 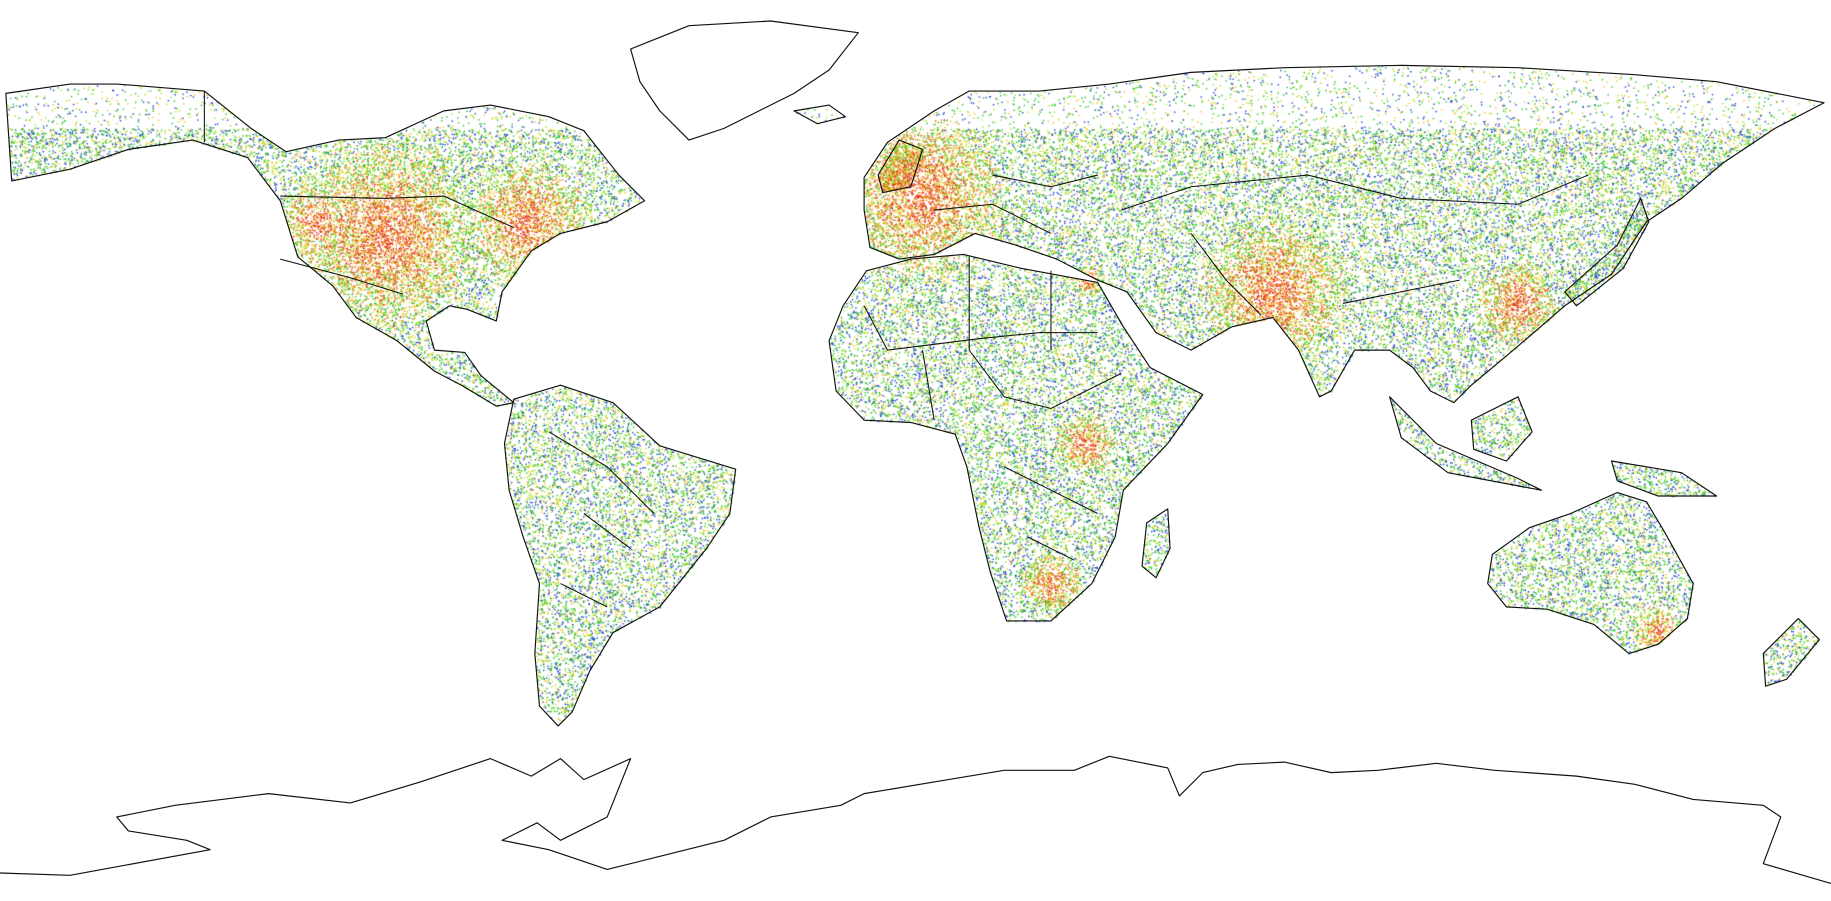 What do you see at coordinates (1465, 443) in the screenshot?
I see `coastline-sumatra-java` at bounding box center [1465, 443].